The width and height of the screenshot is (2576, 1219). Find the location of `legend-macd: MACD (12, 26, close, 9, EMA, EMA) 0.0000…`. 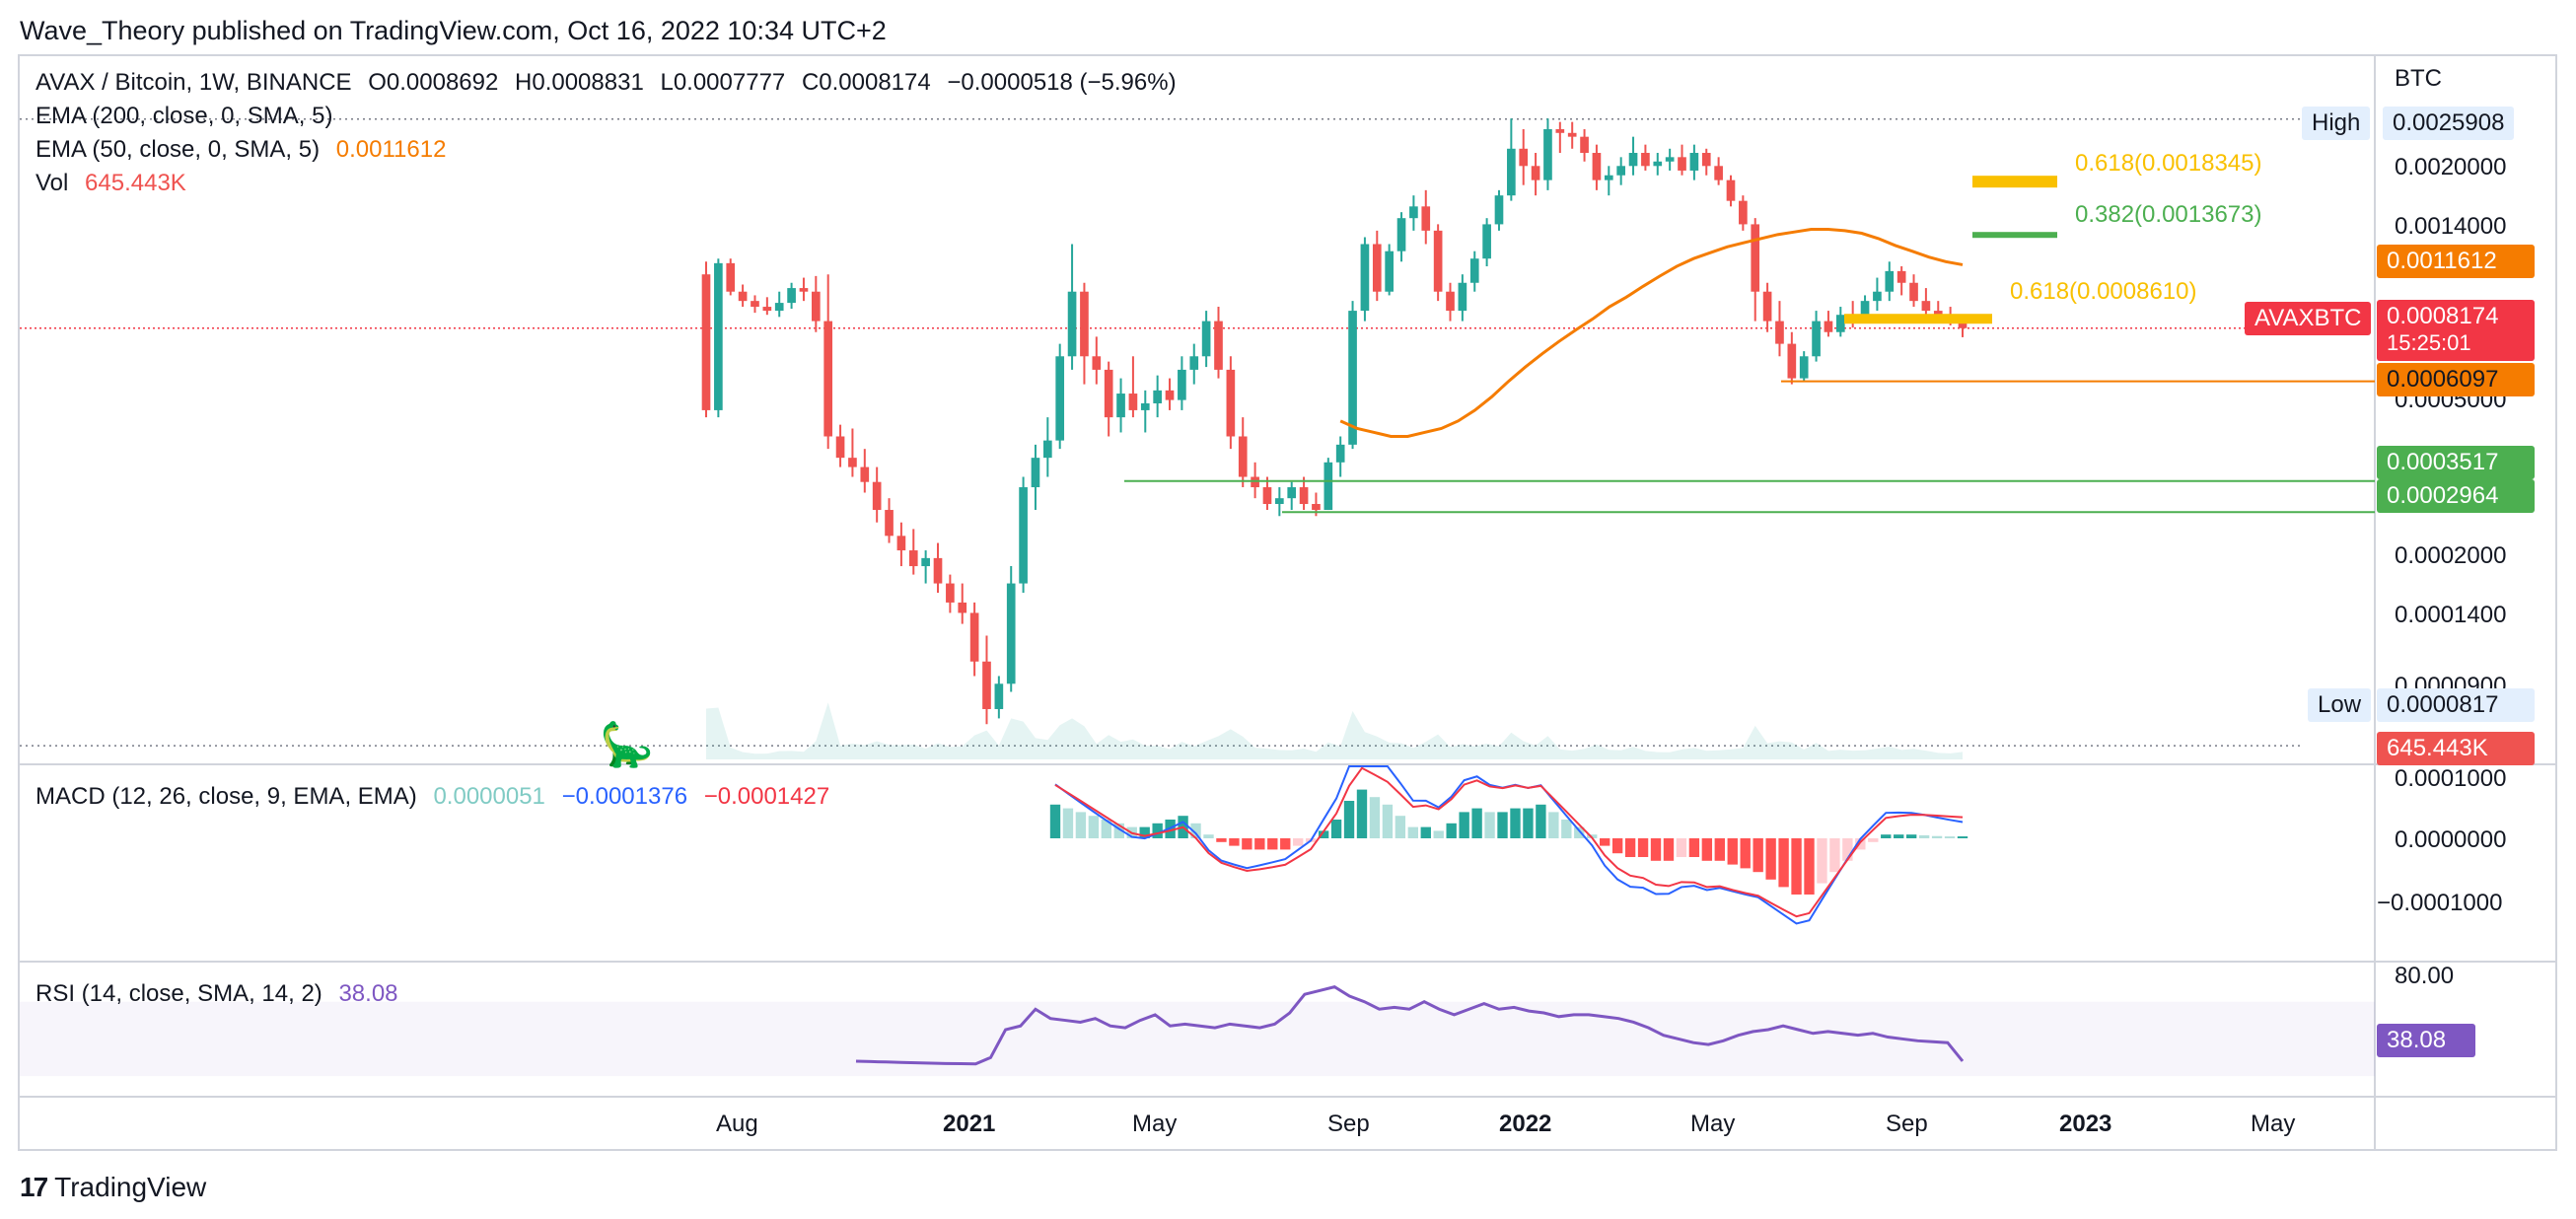

legend-macd: MACD (12, 26, close, 9, EMA, EMA) 0.0000… is located at coordinates (433, 797).